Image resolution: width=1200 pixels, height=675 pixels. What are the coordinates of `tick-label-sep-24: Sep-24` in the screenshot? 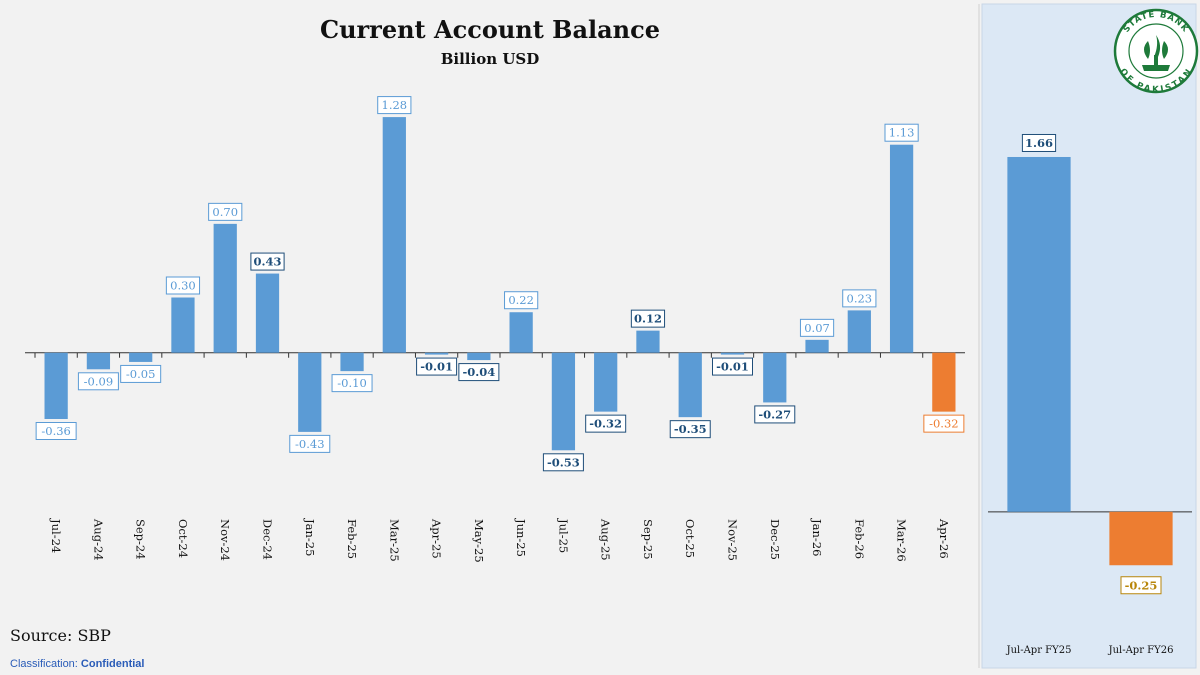 It's located at (141, 539).